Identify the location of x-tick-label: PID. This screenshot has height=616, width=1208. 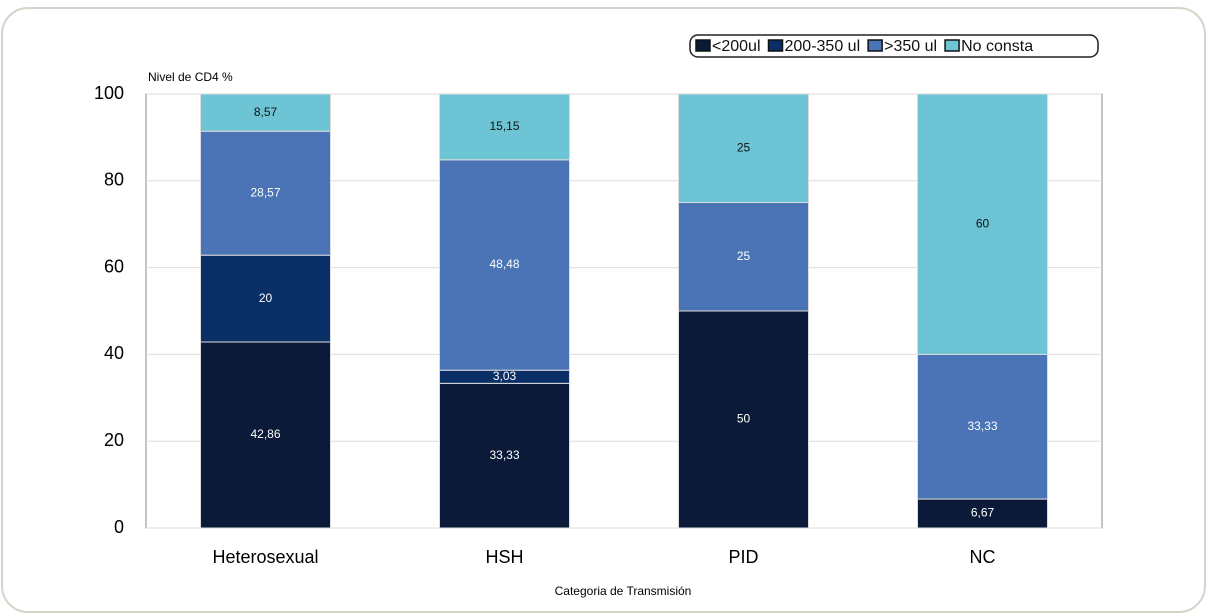
(743, 557).